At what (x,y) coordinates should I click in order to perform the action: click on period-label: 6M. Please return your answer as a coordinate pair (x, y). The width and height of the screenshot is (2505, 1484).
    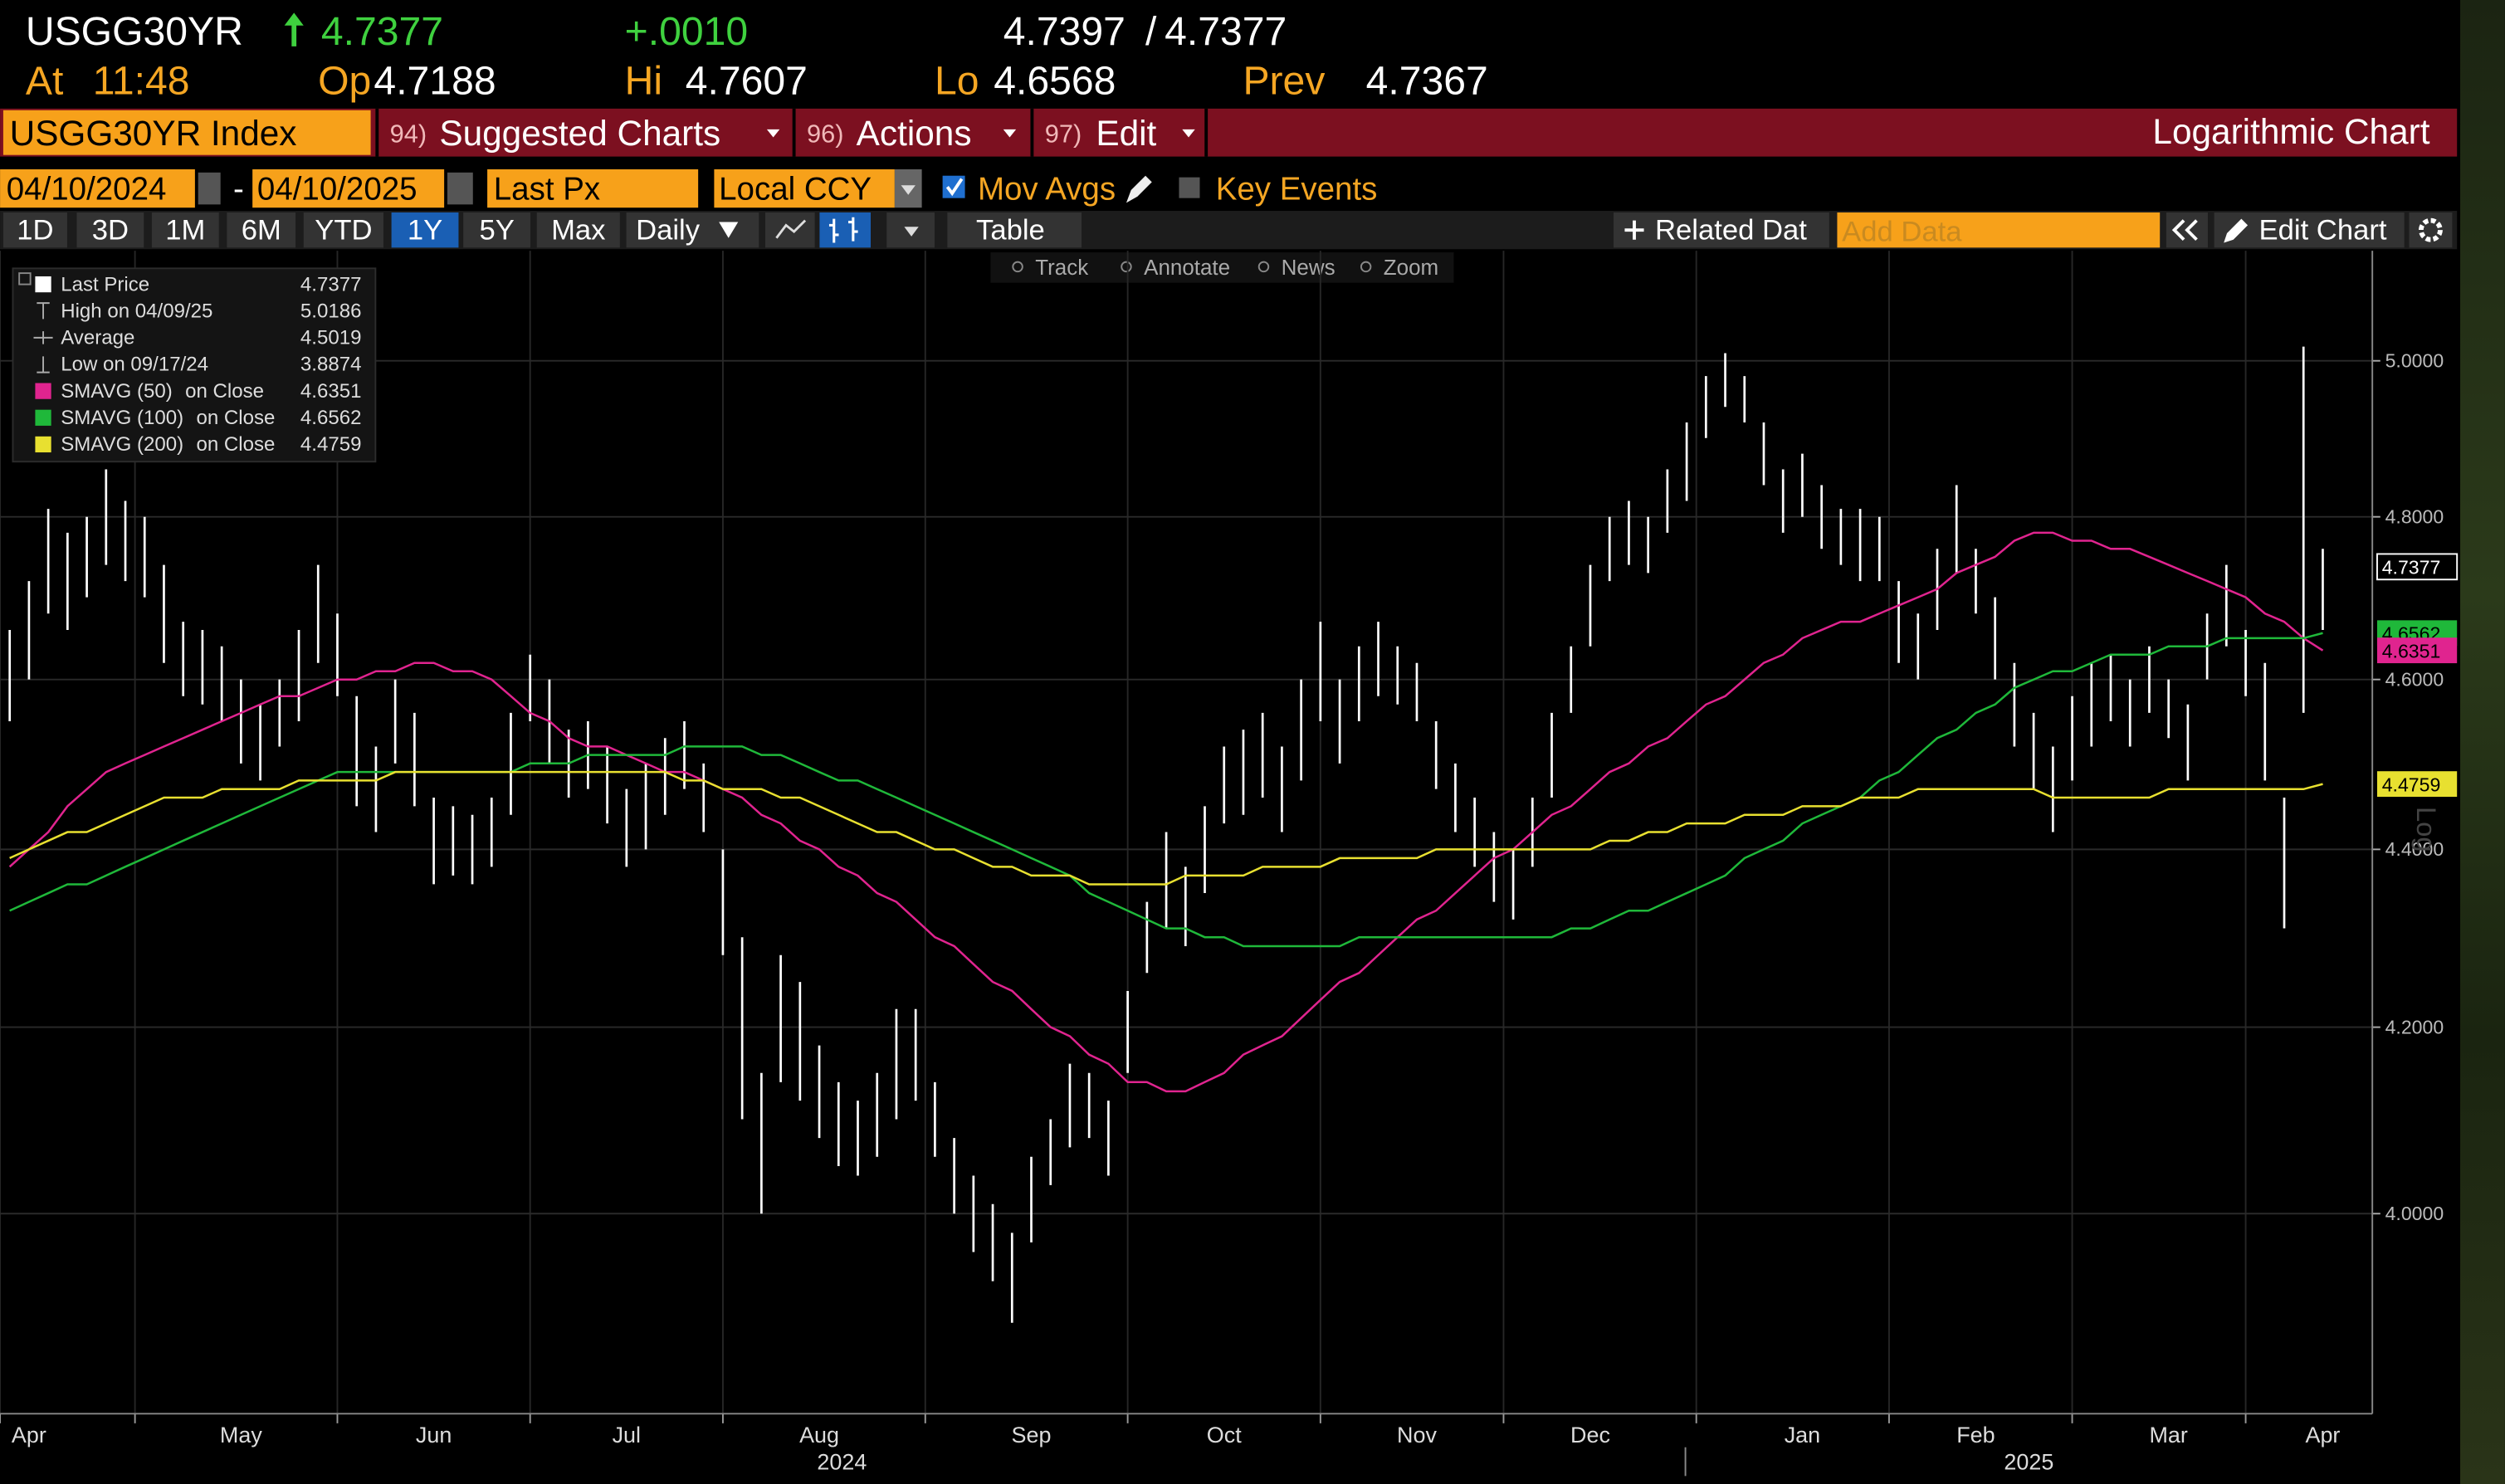
    Looking at the image, I should click on (261, 231).